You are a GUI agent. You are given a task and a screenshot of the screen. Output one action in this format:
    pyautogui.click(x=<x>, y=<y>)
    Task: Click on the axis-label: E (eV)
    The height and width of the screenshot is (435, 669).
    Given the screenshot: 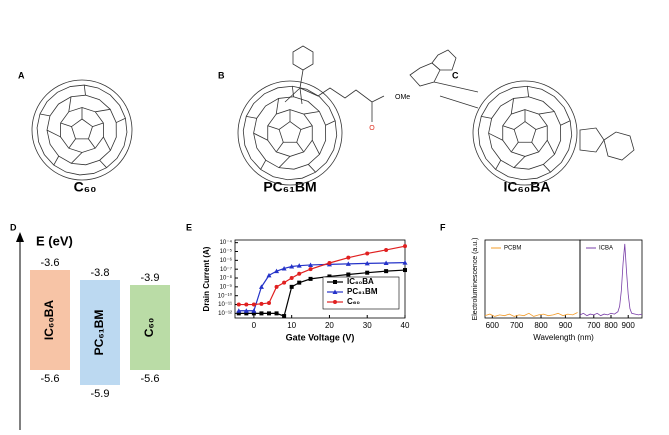 What is the action you would take?
    pyautogui.click(x=54, y=240)
    